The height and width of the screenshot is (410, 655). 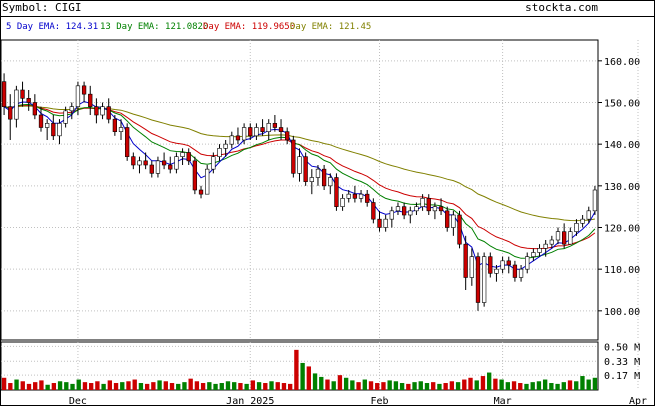 I want to click on price-tick-label: 160.00, so click(x=622, y=62).